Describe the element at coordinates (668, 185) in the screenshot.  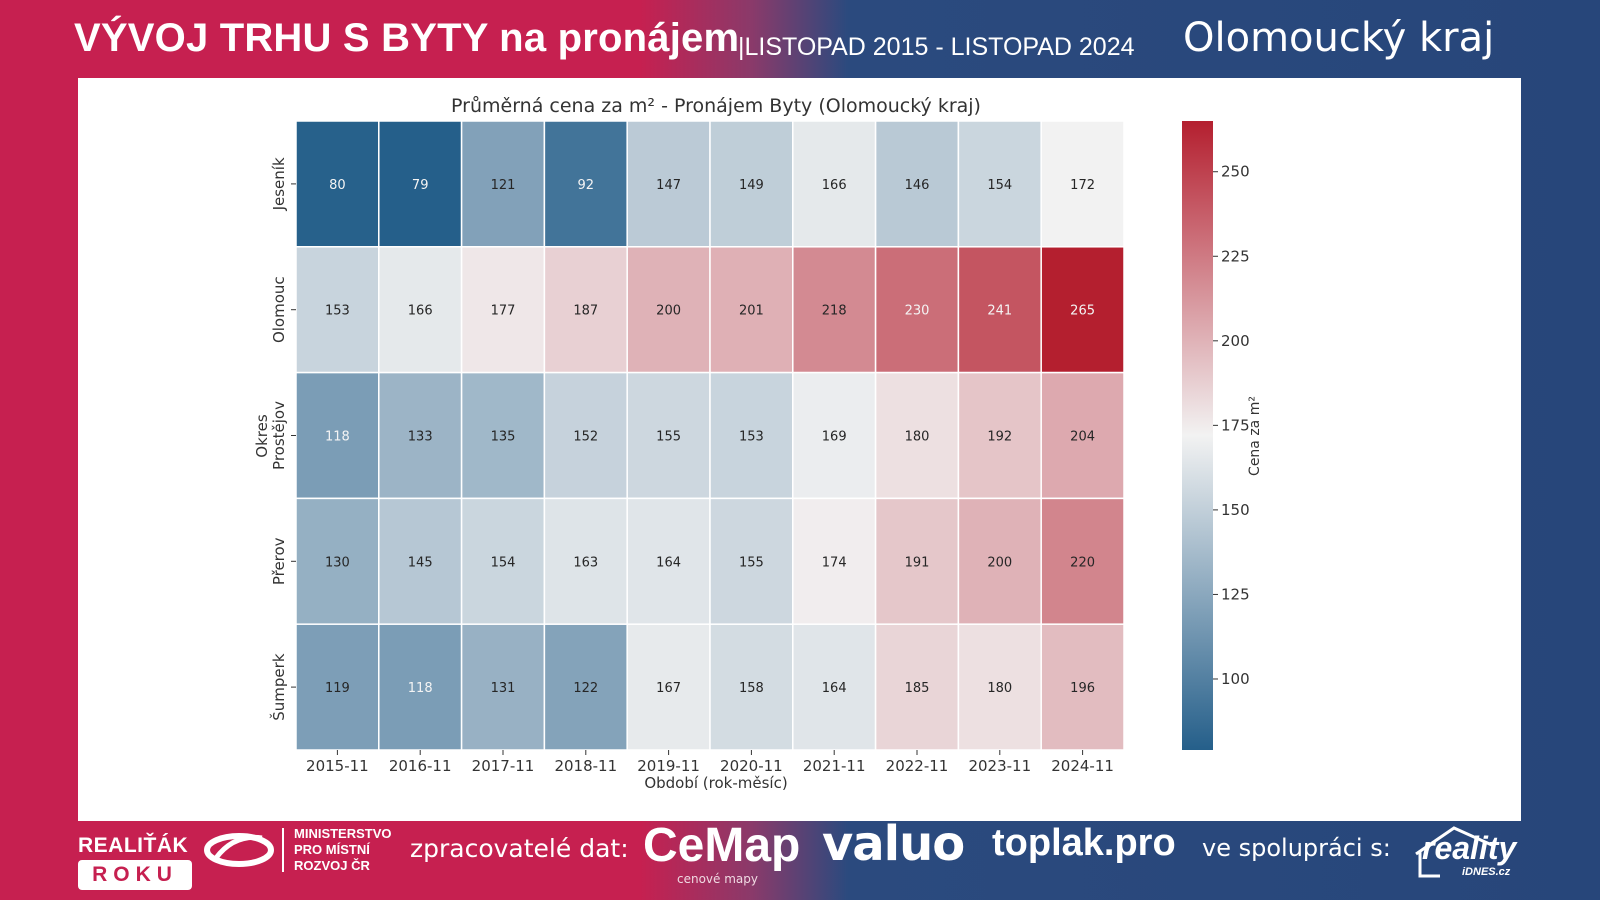
I see `cell-value-label: 147` at that location.